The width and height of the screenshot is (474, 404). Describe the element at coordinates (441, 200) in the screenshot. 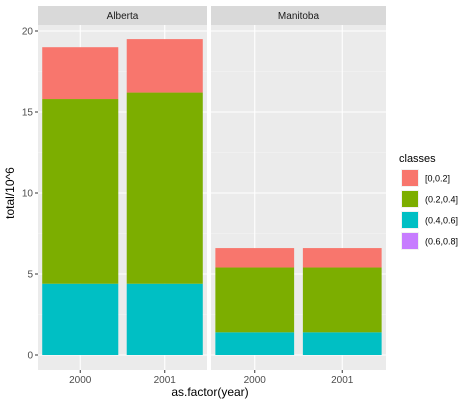

I see `legend-entry-label: (0.2,0.4]` at that location.